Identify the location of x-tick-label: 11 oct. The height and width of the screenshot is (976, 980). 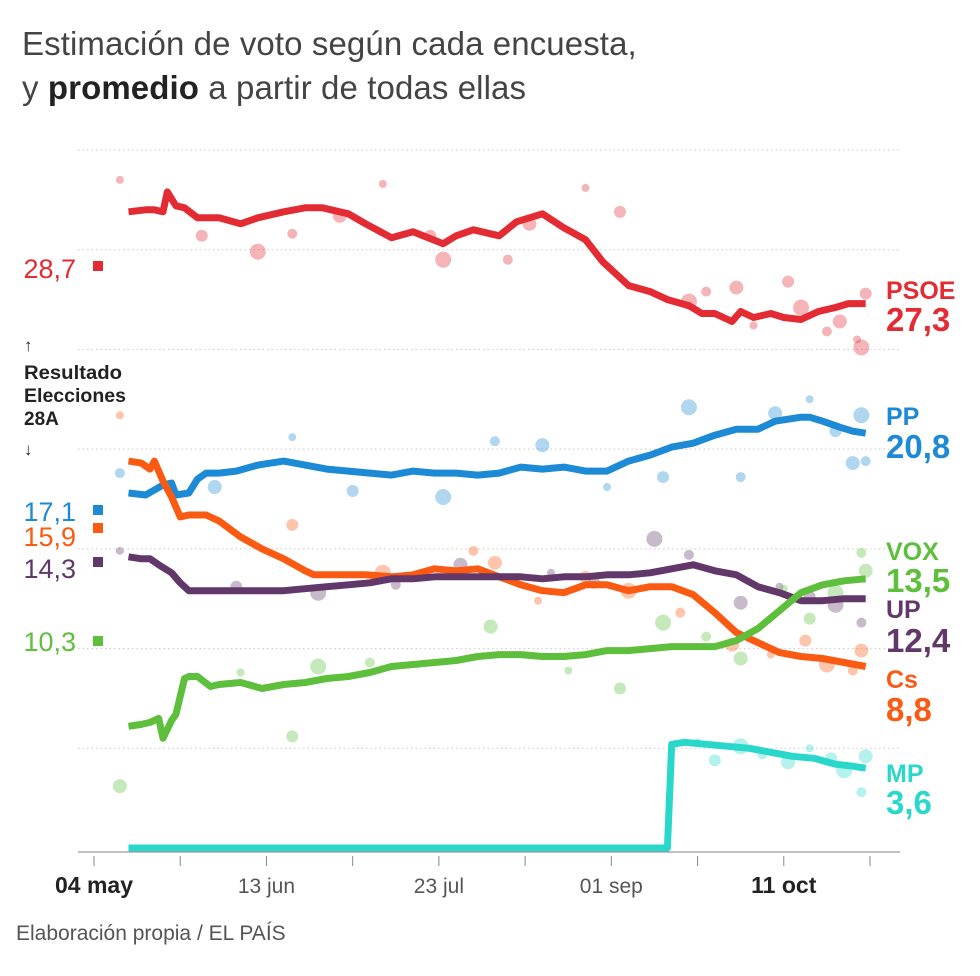
(784, 885).